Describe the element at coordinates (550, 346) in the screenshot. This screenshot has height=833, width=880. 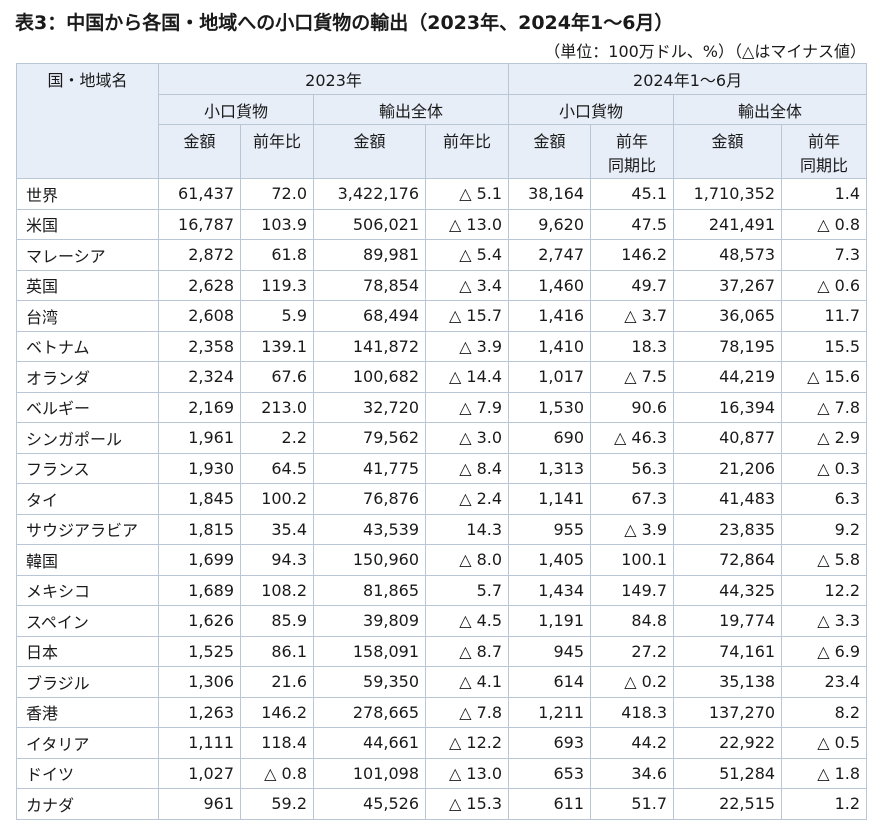
I see `value-cell: 1,410` at that location.